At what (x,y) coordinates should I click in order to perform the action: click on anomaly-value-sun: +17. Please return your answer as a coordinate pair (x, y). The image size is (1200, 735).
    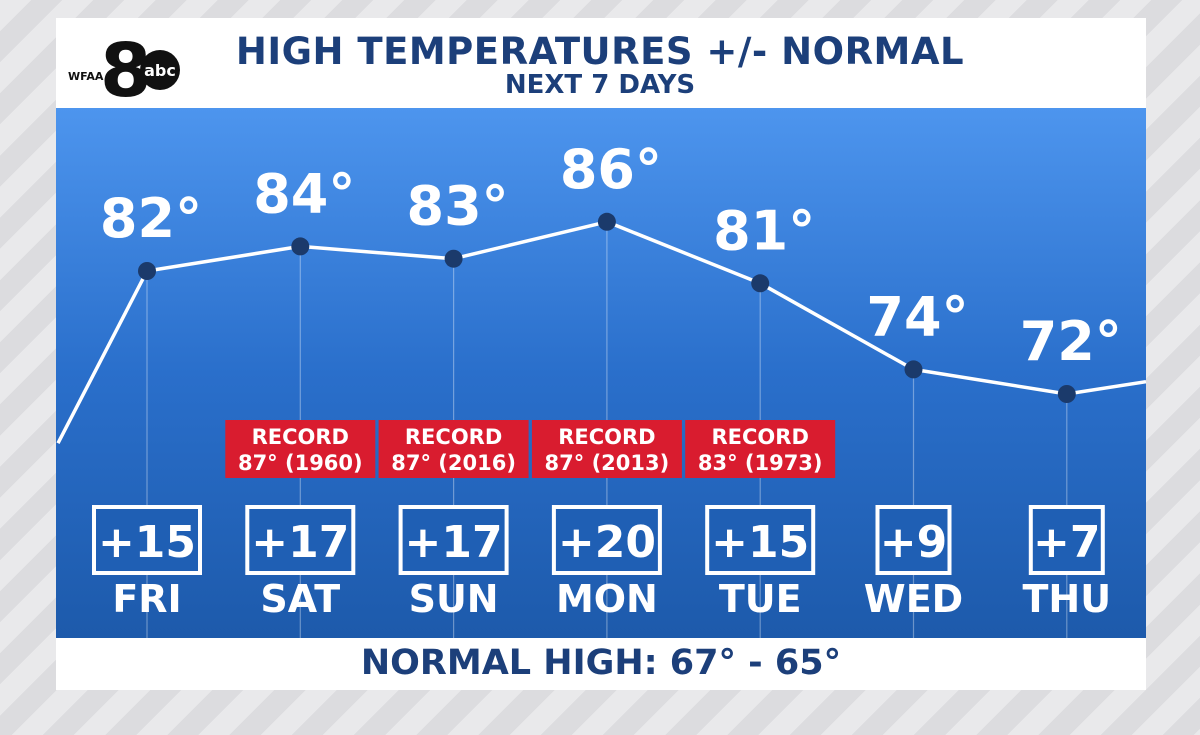
    Looking at the image, I should click on (454, 542).